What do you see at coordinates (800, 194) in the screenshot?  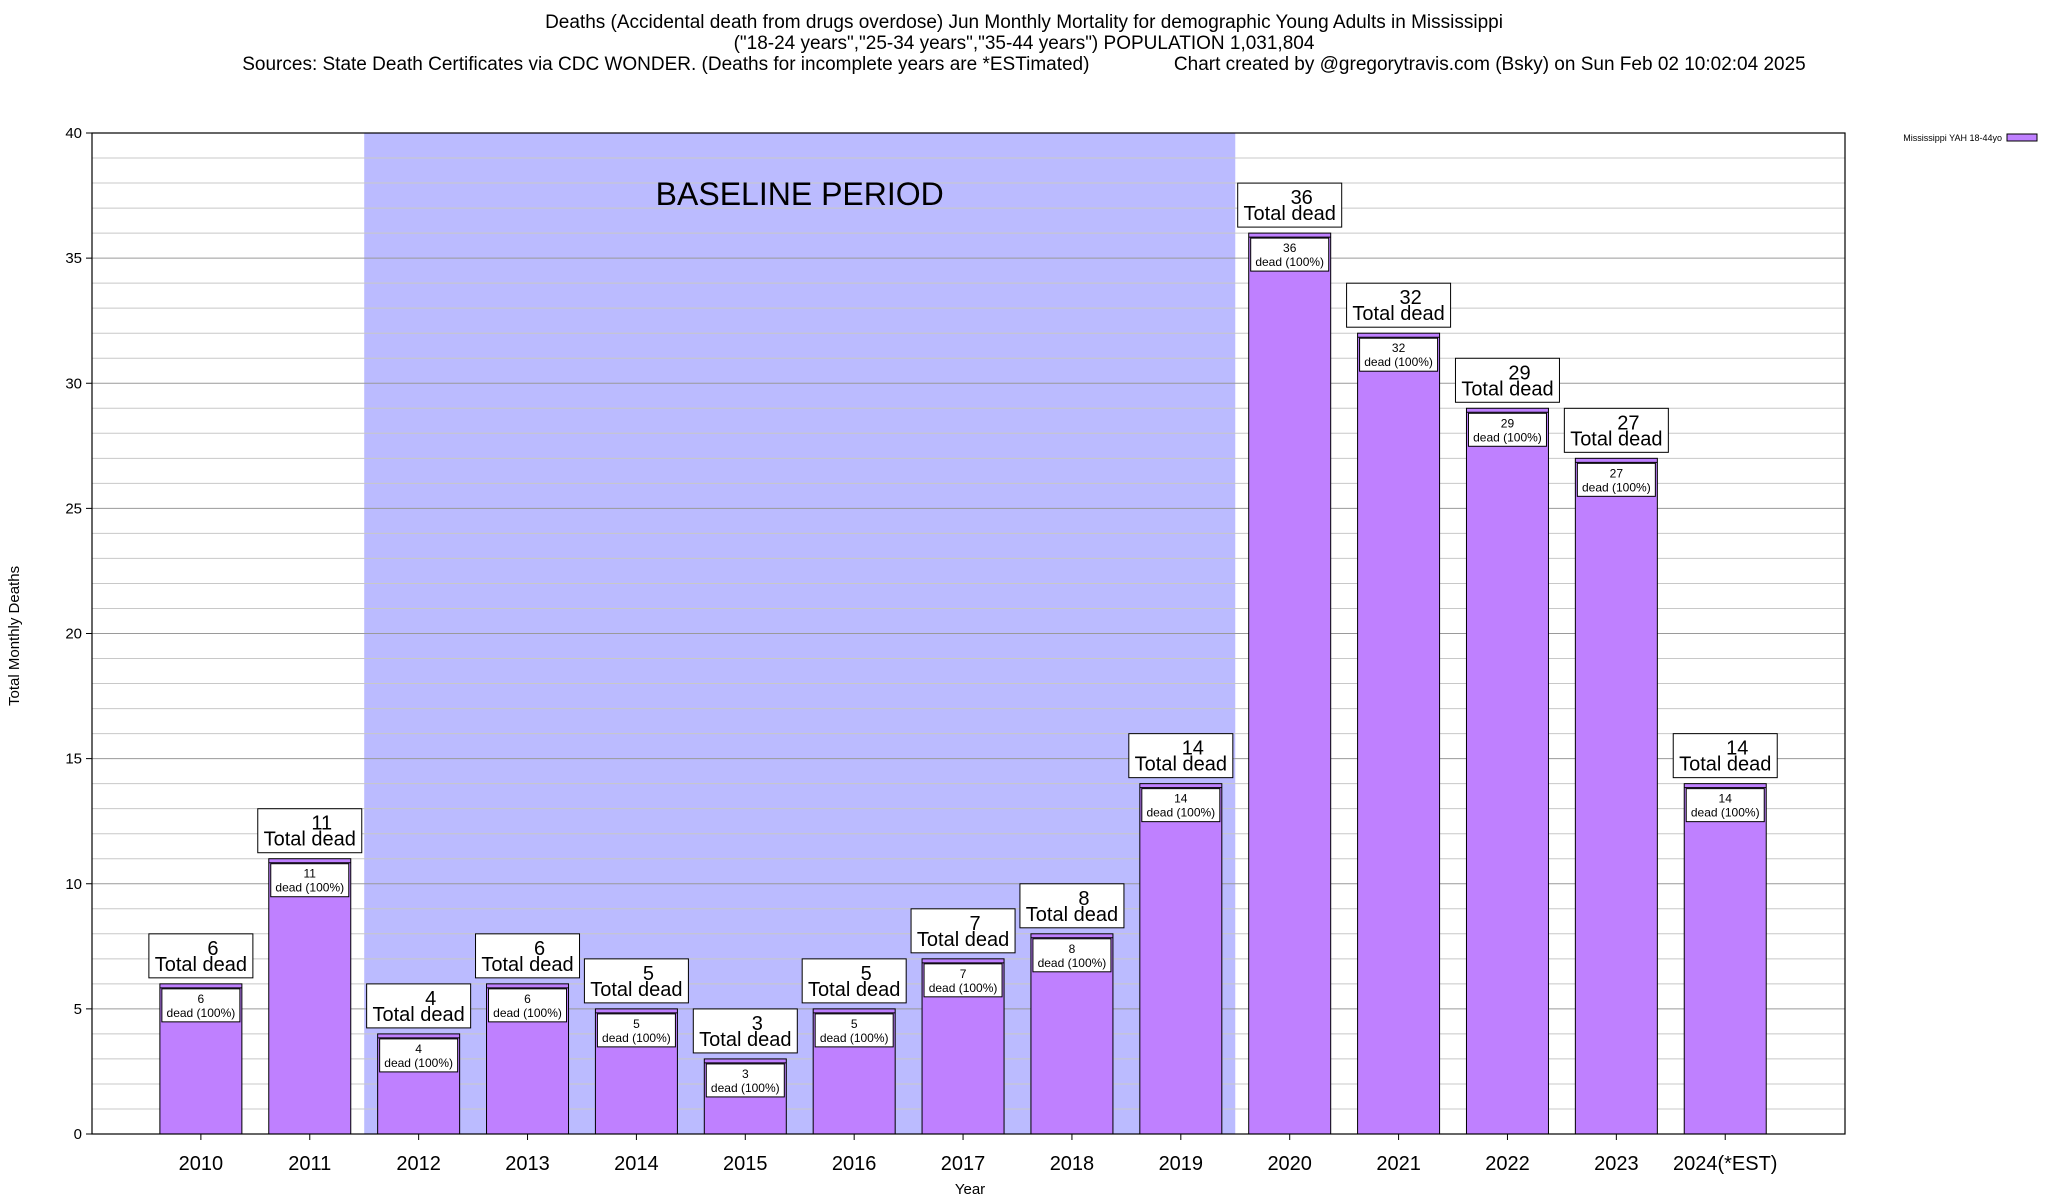 I see `baseline-period-label: BASELINE PERIOD` at bounding box center [800, 194].